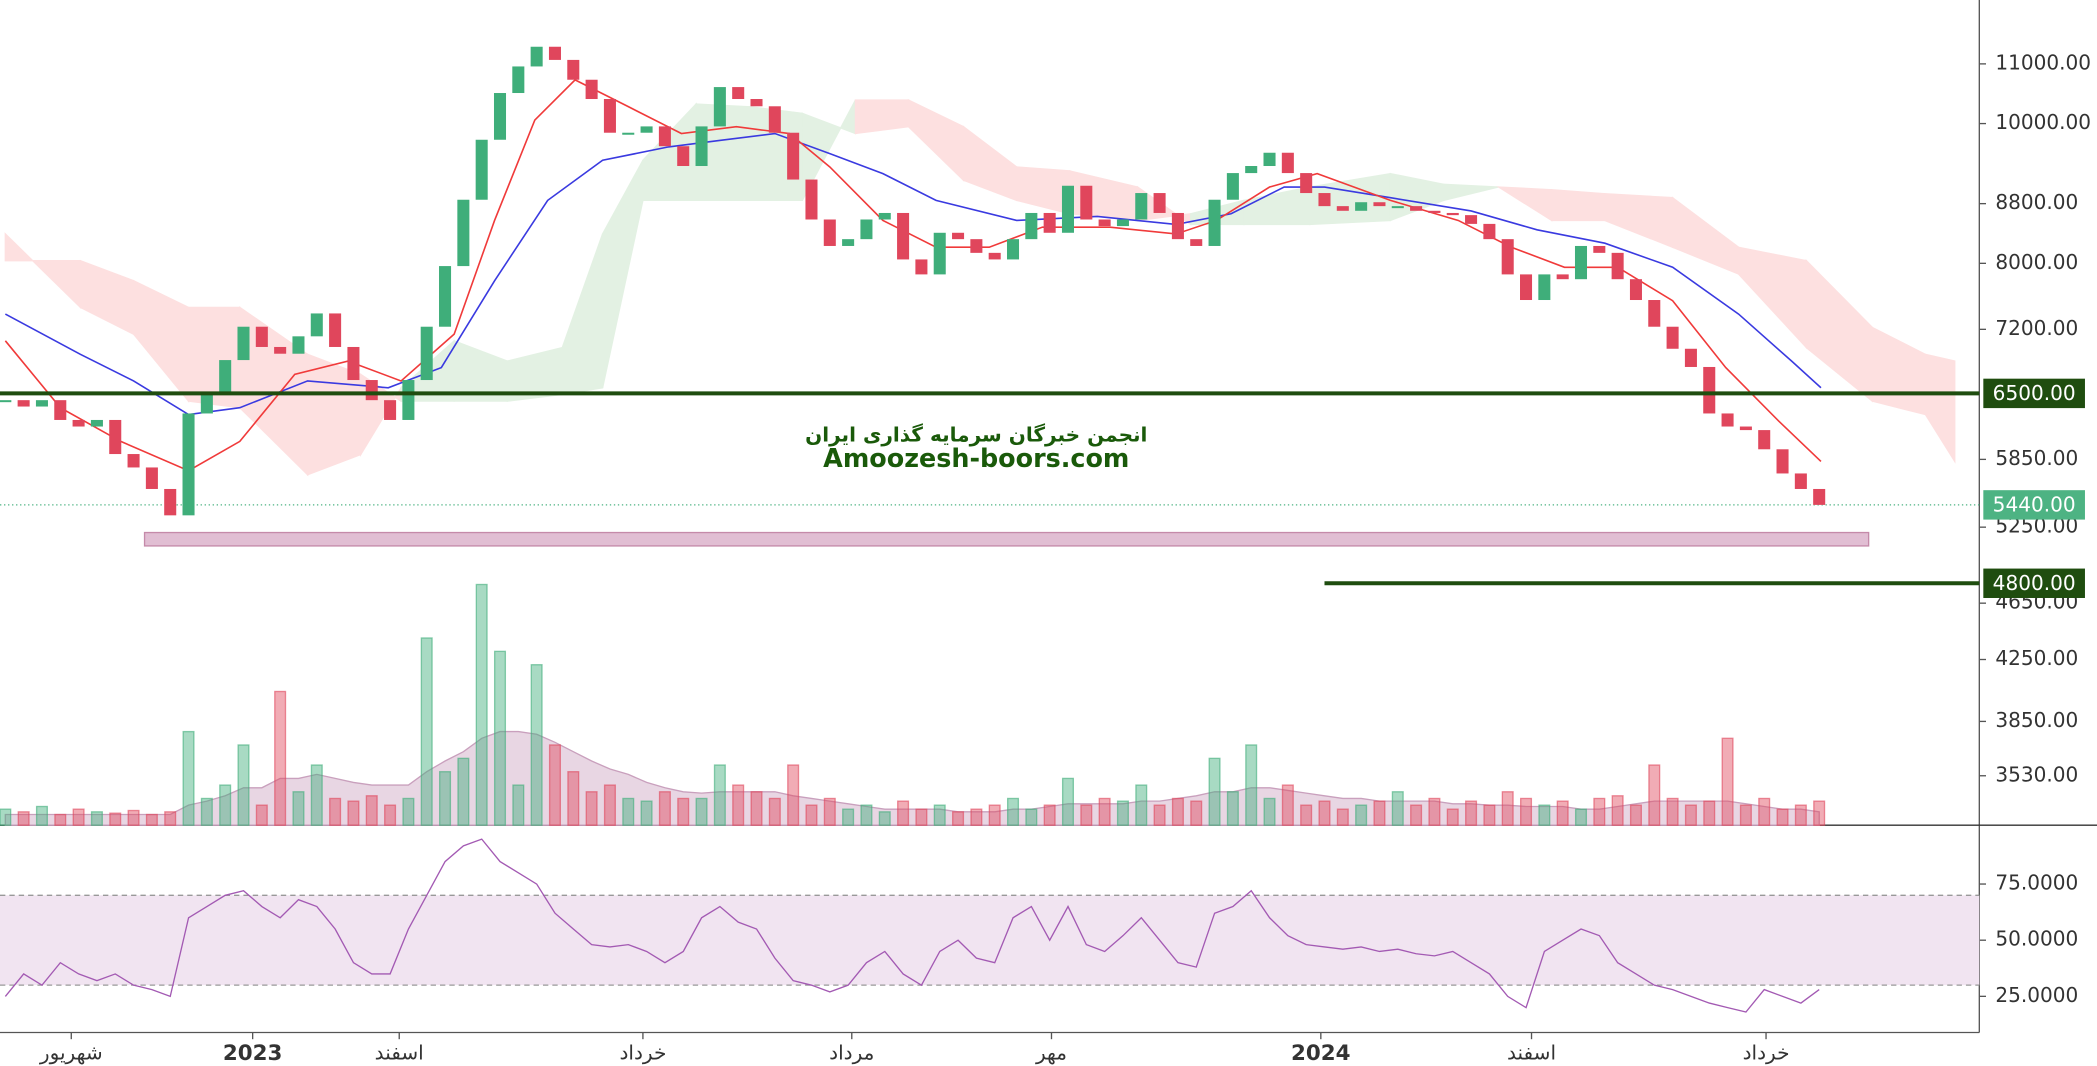 The width and height of the screenshot is (2097, 1066). Describe the element at coordinates (2036, 262) in the screenshot. I see `y-tick-label: 8000.00` at that location.